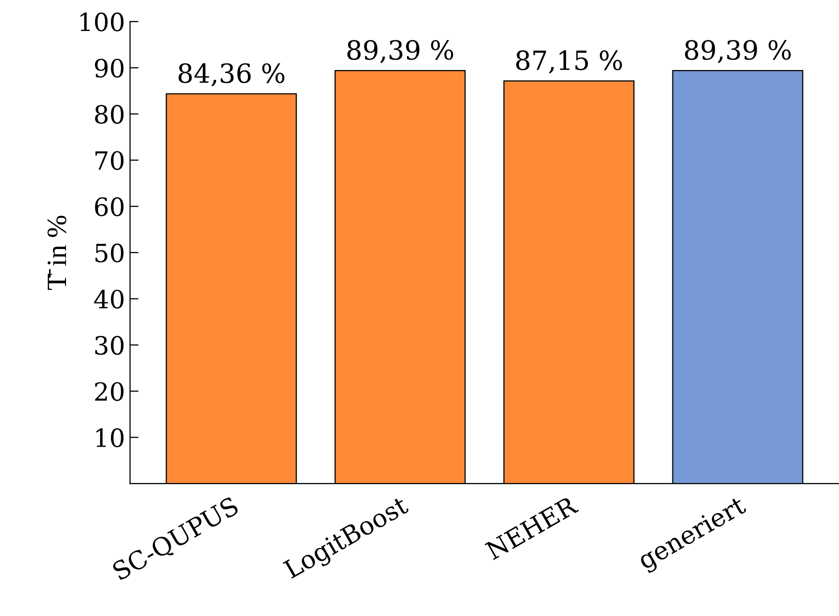 Image resolution: width=839 pixels, height=616 pixels. Describe the element at coordinates (109, 114) in the screenshot. I see `y-tick-label: 80` at that location.